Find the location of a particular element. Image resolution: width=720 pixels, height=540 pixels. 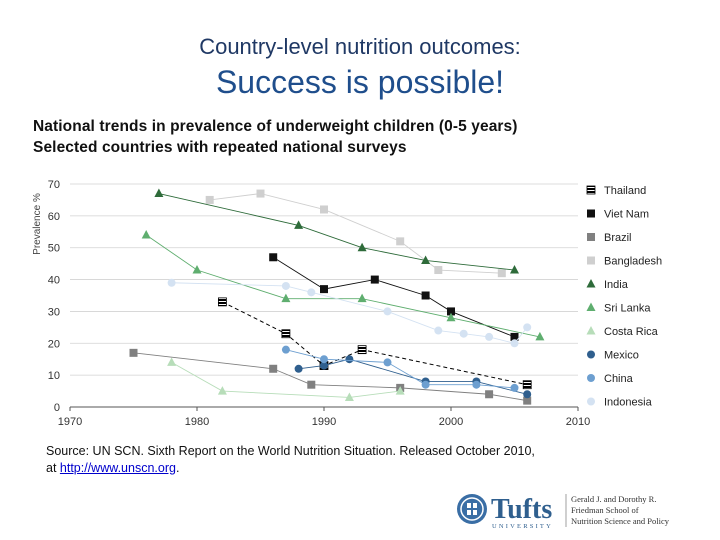

legend-label-vietnam: Viet Nam is located at coordinates (626, 215).